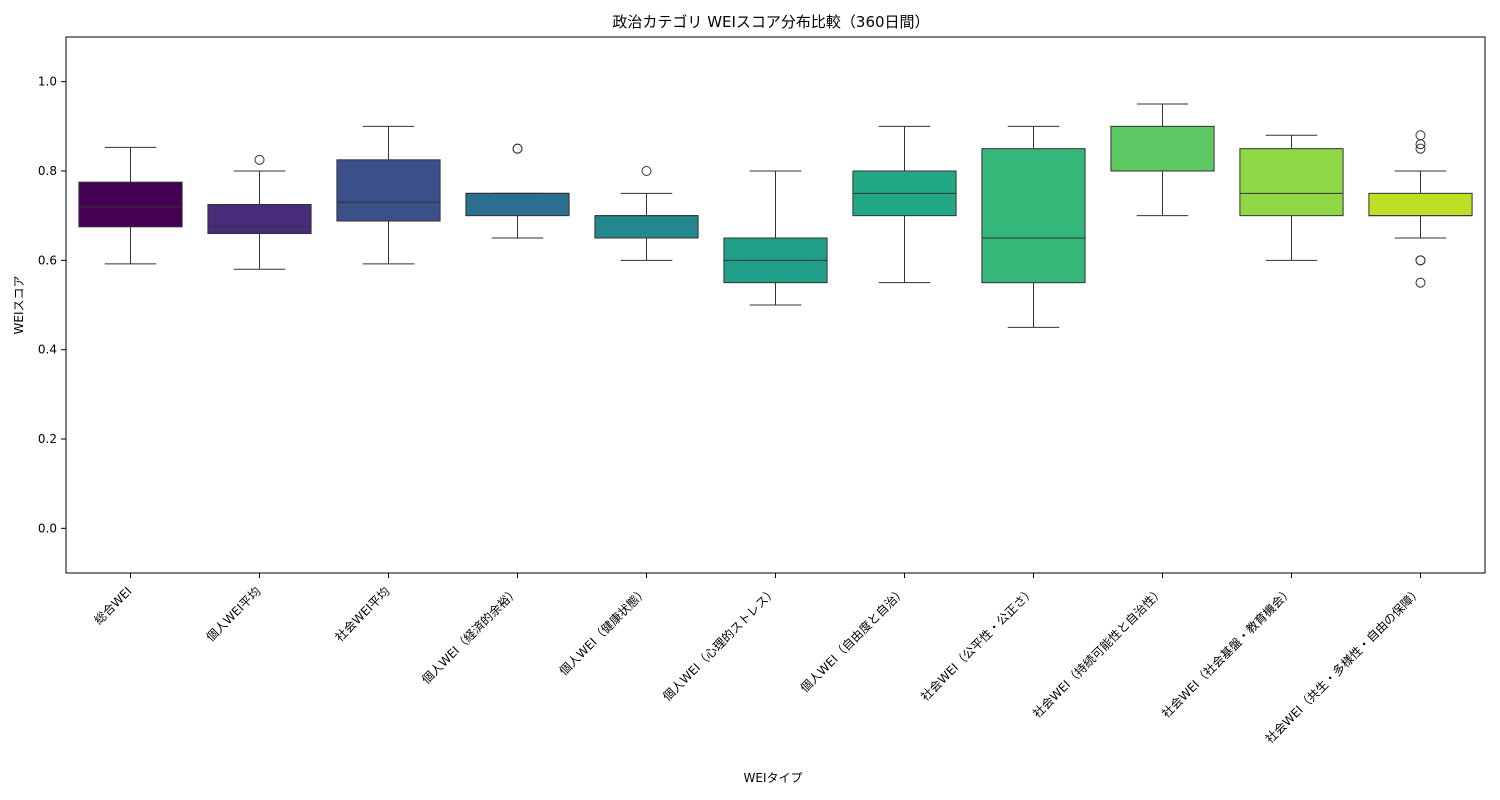  What do you see at coordinates (773, 778) in the screenshot?
I see `x-axis-label: WEIタイプ` at bounding box center [773, 778].